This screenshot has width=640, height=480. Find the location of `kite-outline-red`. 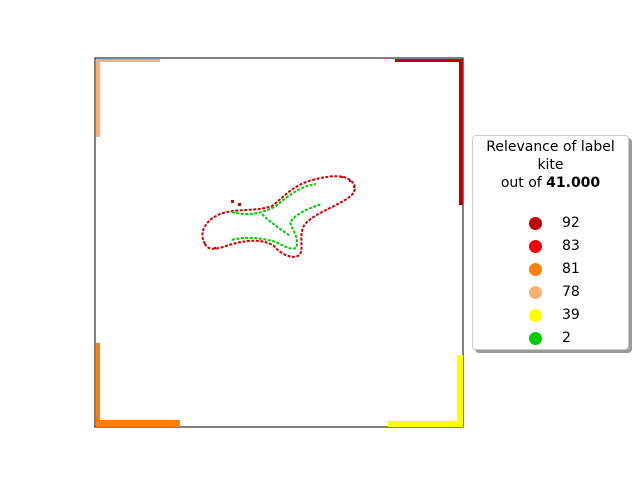

kite-outline-red is located at coordinates (278, 216).